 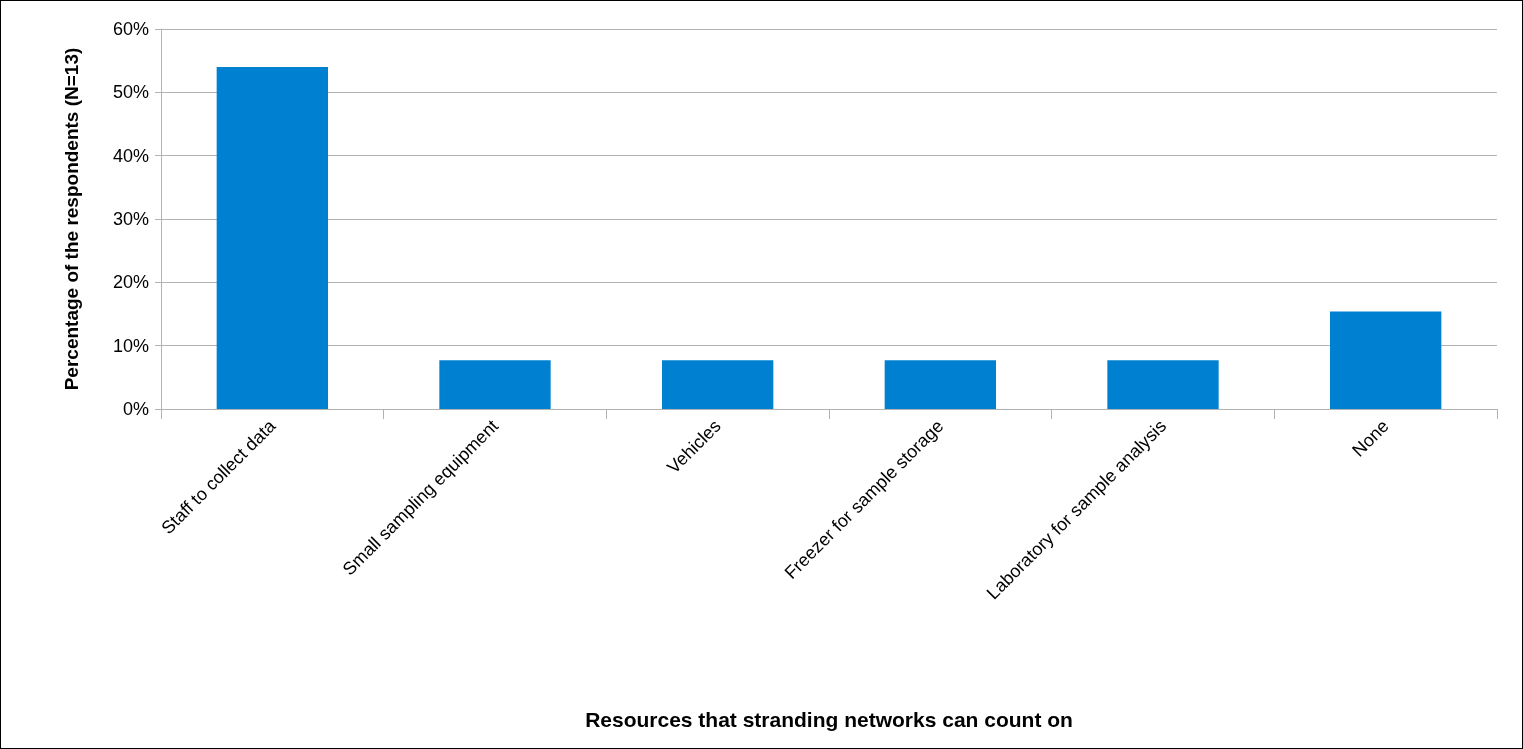 What do you see at coordinates (130, 92) in the screenshot?
I see `y-tick-label: 50%` at bounding box center [130, 92].